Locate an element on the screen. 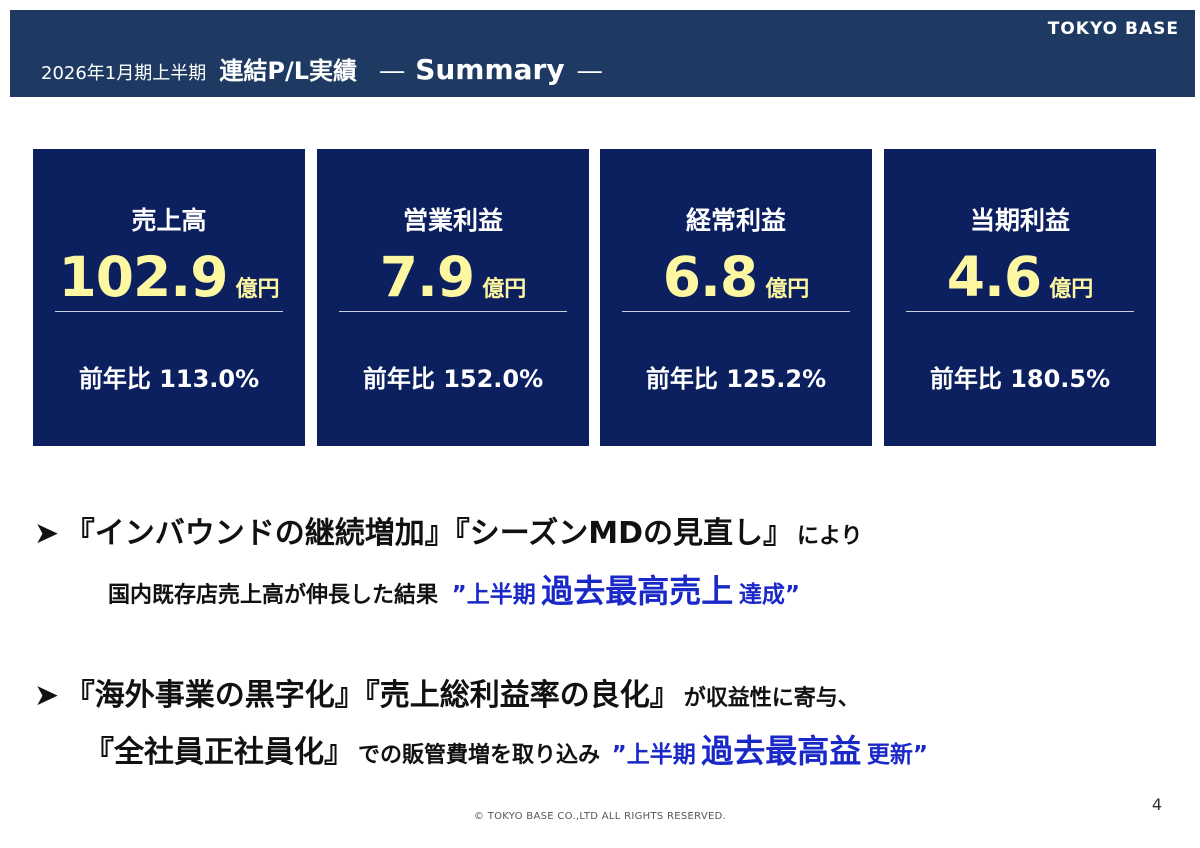 This screenshot has height=848, width=1200. bullet-text: 『インバウンドの継続増加』 is located at coordinates (259, 533).